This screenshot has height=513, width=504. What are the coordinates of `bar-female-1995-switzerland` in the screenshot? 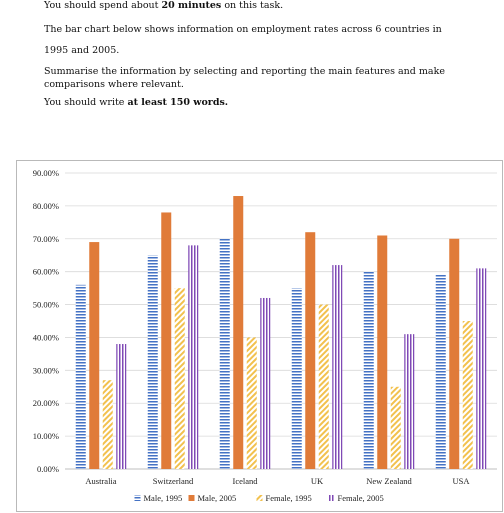 It's located at (179, 378).